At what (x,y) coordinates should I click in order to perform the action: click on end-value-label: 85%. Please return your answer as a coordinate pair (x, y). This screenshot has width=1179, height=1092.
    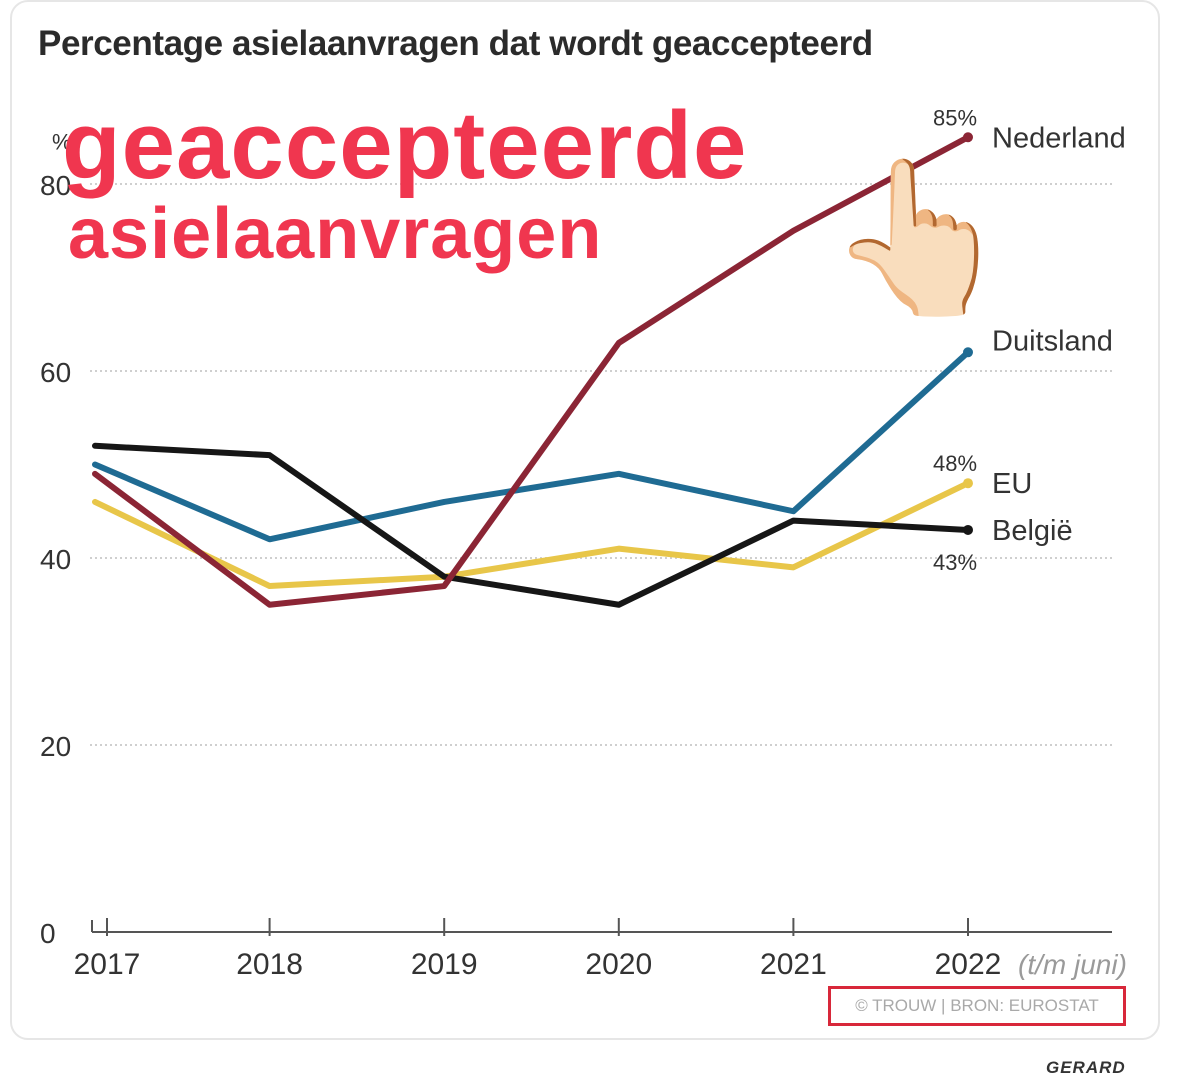
    Looking at the image, I should click on (955, 117).